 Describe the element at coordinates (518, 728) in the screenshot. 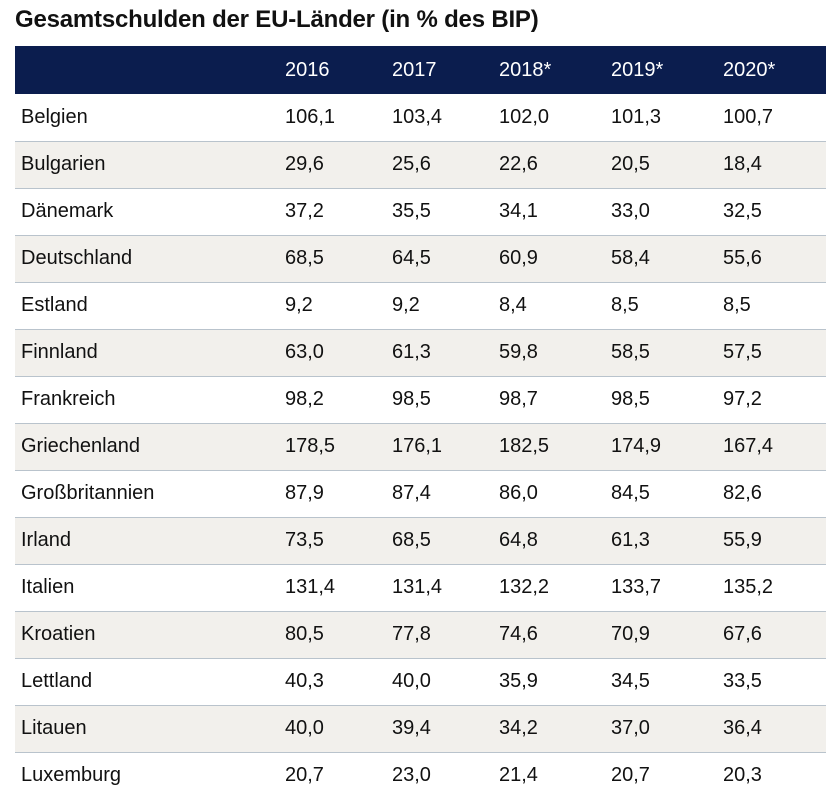

I see `debt-value-cell: 34,2` at that location.